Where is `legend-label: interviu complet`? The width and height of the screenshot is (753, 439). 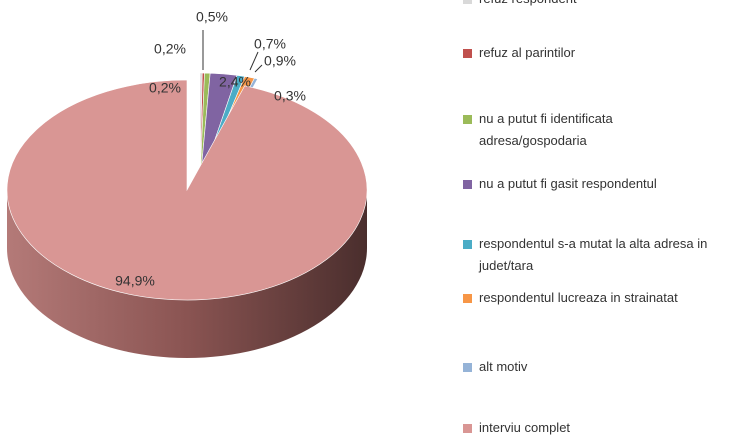
legend-label: interviu complet is located at coordinates (525, 427).